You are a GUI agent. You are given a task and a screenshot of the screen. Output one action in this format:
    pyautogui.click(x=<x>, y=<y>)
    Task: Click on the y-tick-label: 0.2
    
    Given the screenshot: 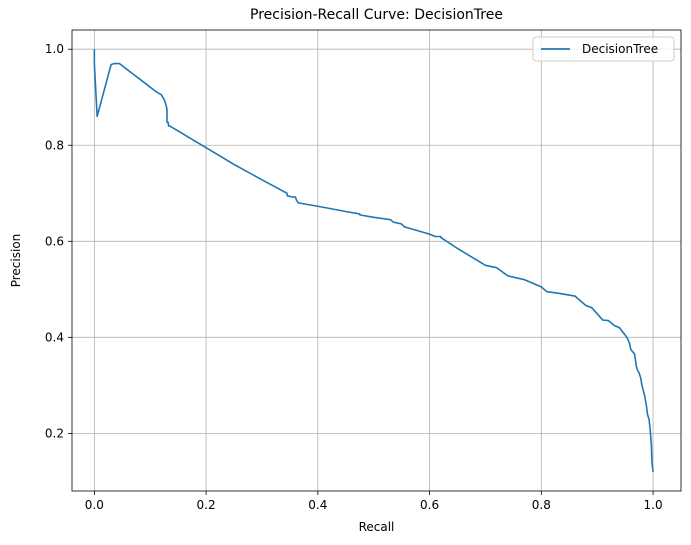 What is the action you would take?
    pyautogui.click(x=54, y=433)
    